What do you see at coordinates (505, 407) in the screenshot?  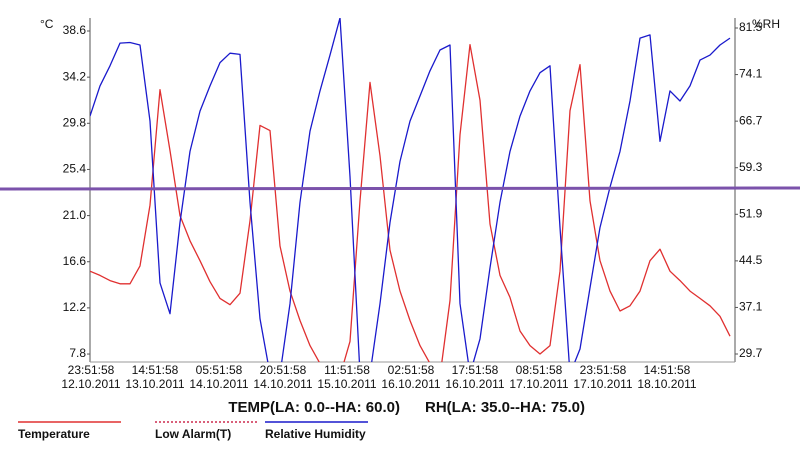 I see `rh-title: RH(LA: 35.0--HA: 75.0)` at bounding box center [505, 407].